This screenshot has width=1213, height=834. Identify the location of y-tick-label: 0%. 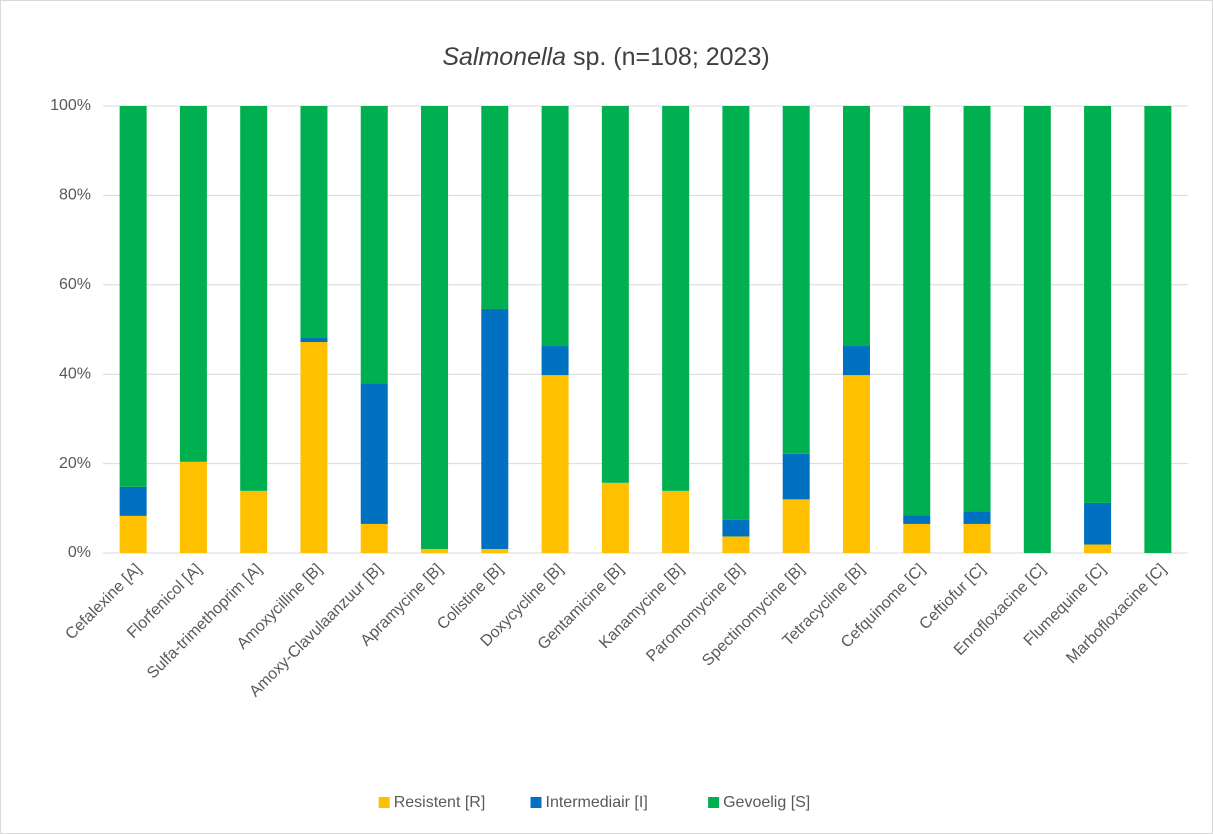
(79, 552).